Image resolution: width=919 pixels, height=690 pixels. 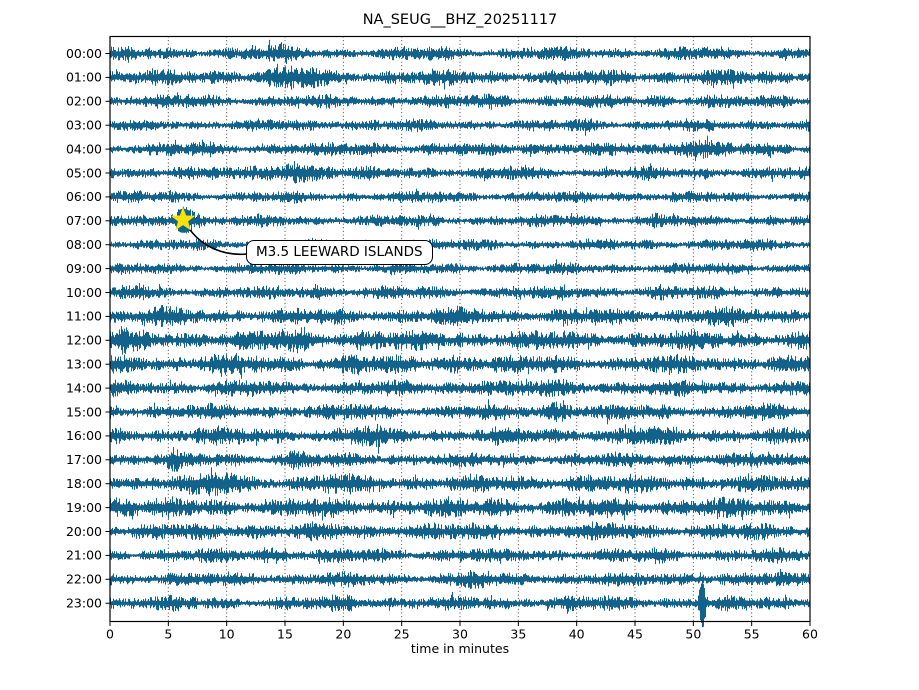 I want to click on x-tick-label: 10, so click(x=227, y=634).